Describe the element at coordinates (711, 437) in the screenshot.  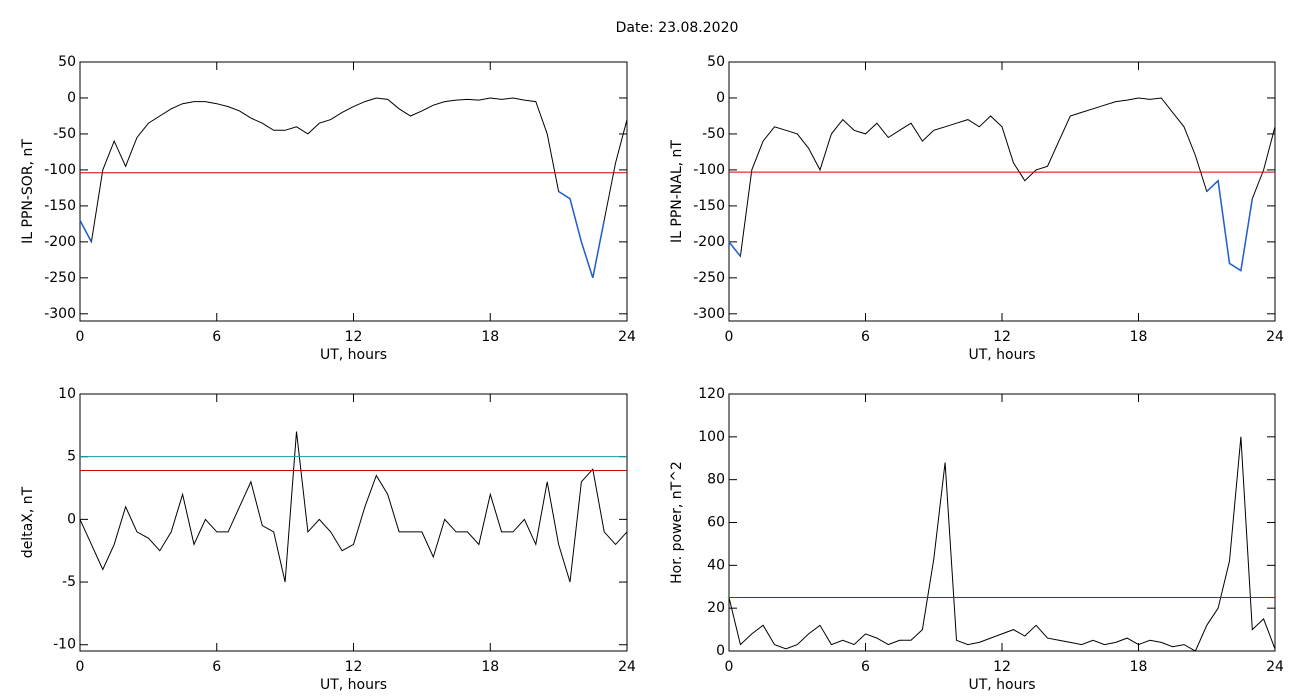
I see `y-tick-label: 100` at that location.